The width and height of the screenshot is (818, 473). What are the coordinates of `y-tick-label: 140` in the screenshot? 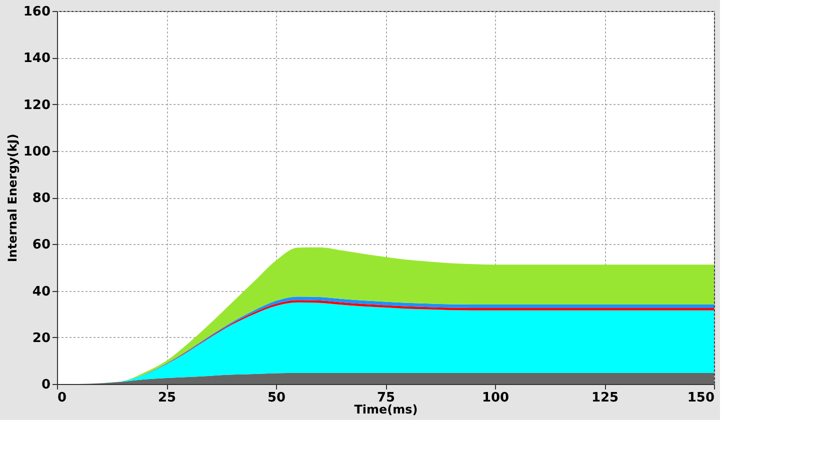 It's located at (36, 58).